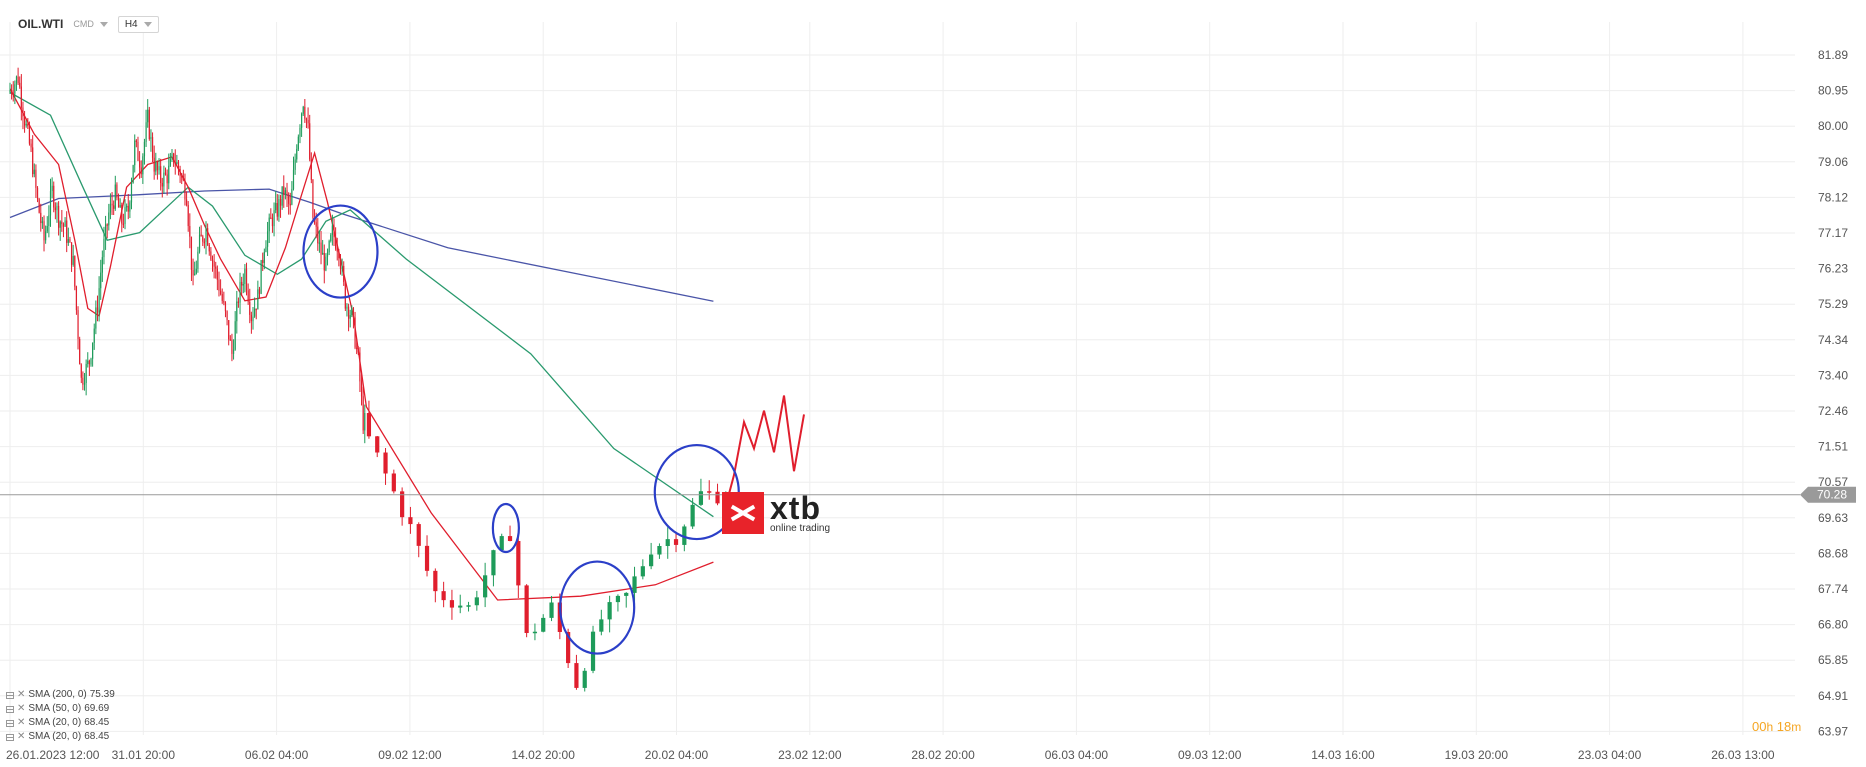 Image resolution: width=1866 pixels, height=767 pixels. I want to click on time-tick-label: 14.02 20:00, so click(543, 755).